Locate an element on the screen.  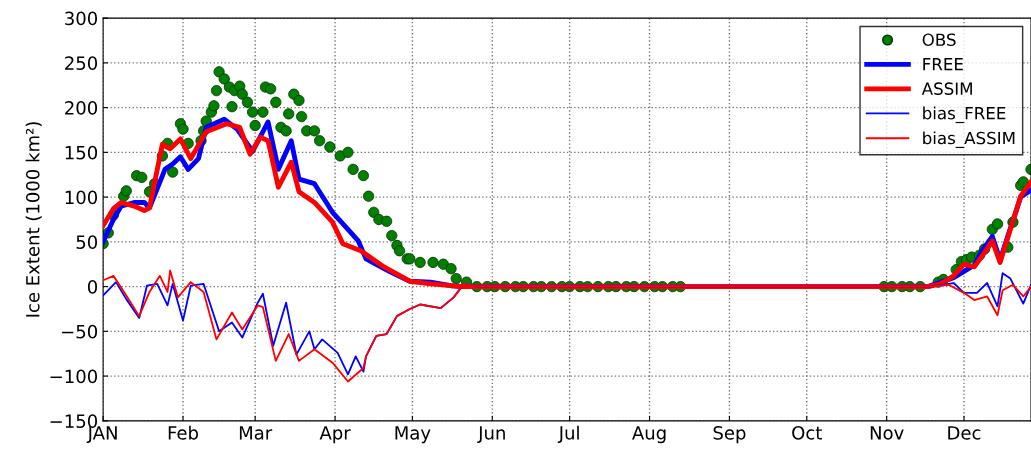
x-tick-label: Jul is located at coordinates (568, 434).